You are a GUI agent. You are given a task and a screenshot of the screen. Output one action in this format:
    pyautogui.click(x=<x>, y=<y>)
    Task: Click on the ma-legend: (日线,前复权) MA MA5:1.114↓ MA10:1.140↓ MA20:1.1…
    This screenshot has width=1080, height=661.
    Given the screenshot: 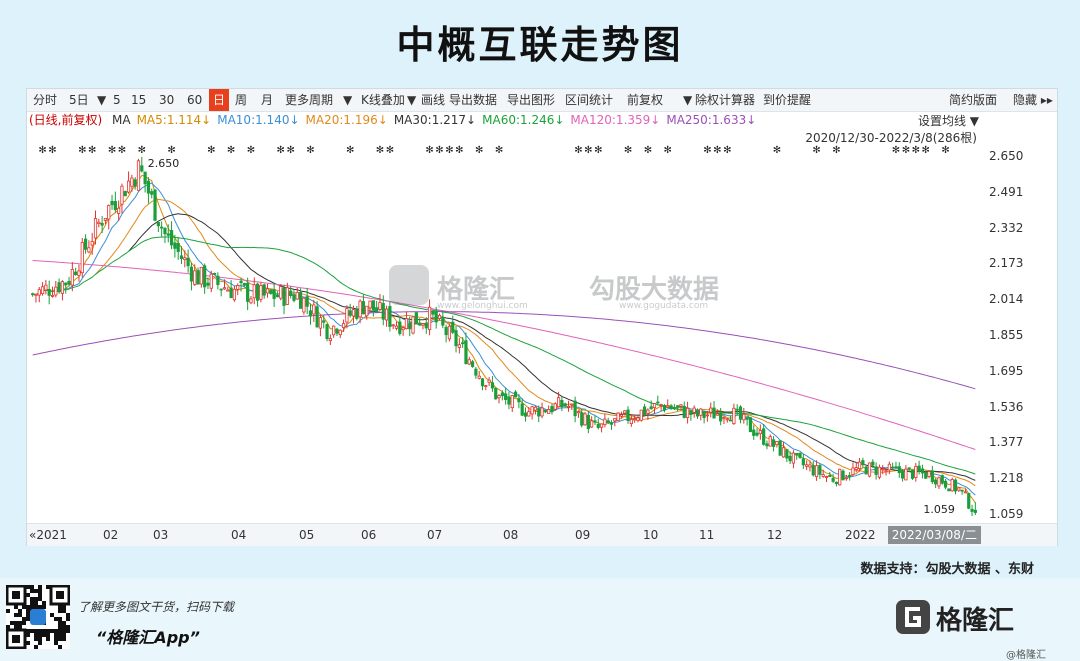 What is the action you would take?
    pyautogui.click(x=395, y=120)
    